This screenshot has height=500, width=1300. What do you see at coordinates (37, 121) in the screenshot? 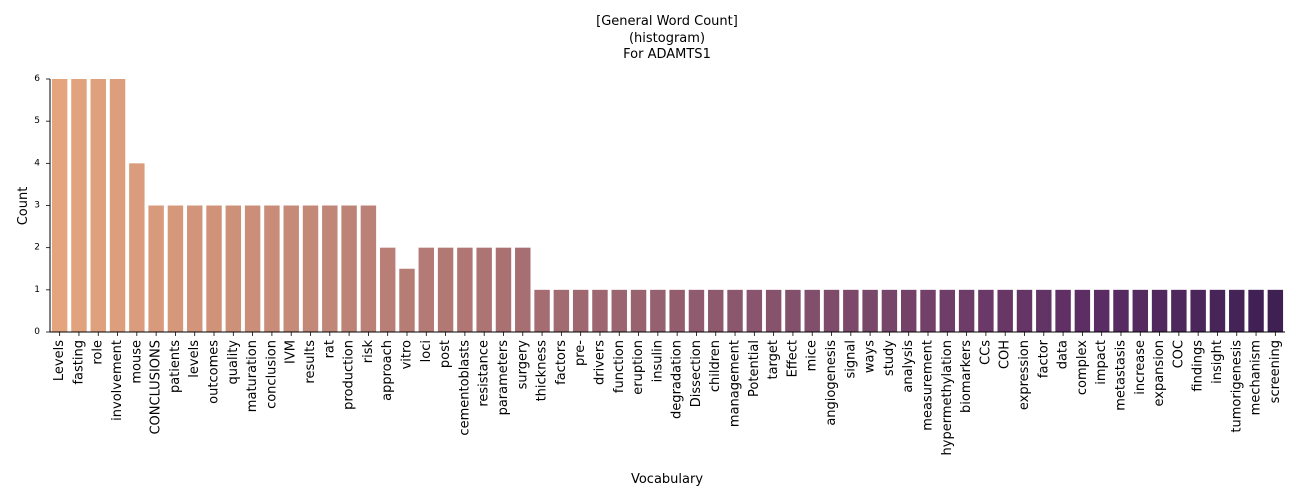
I see `y-tick-label: 5` at bounding box center [37, 121].